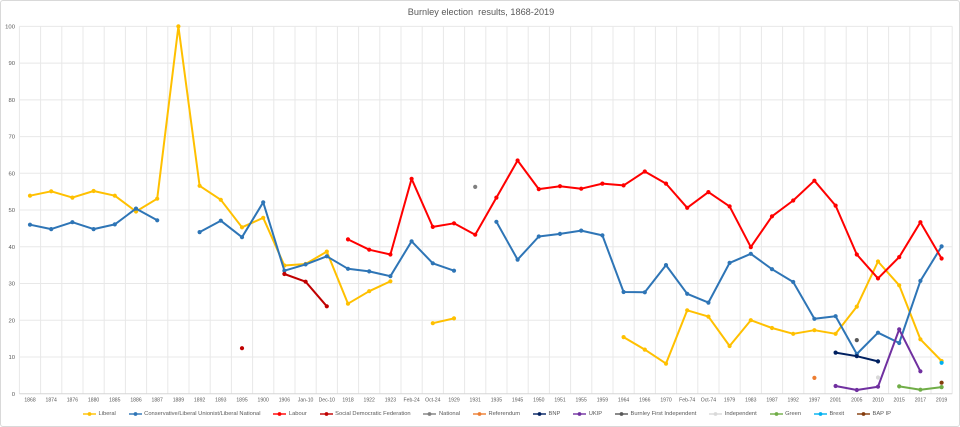  I want to click on svg-text: Jan-10, so click(306, 401).